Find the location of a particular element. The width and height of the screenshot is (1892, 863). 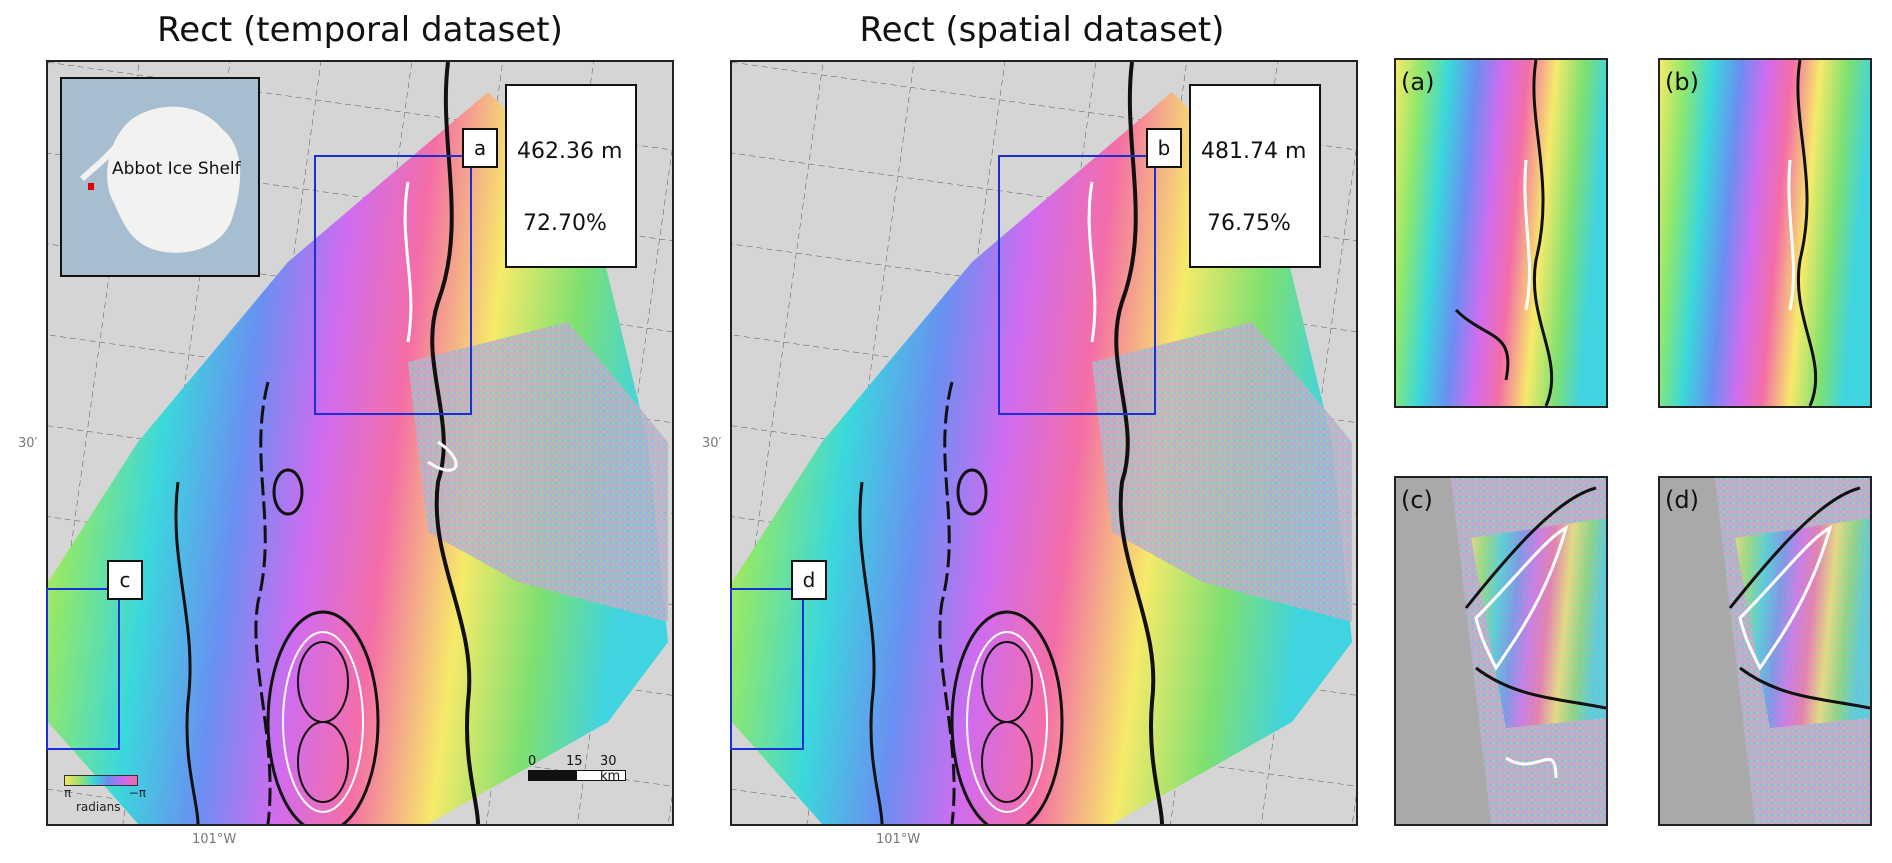

metric-distance-spatial: 481.74 m is located at coordinates (1254, 151).